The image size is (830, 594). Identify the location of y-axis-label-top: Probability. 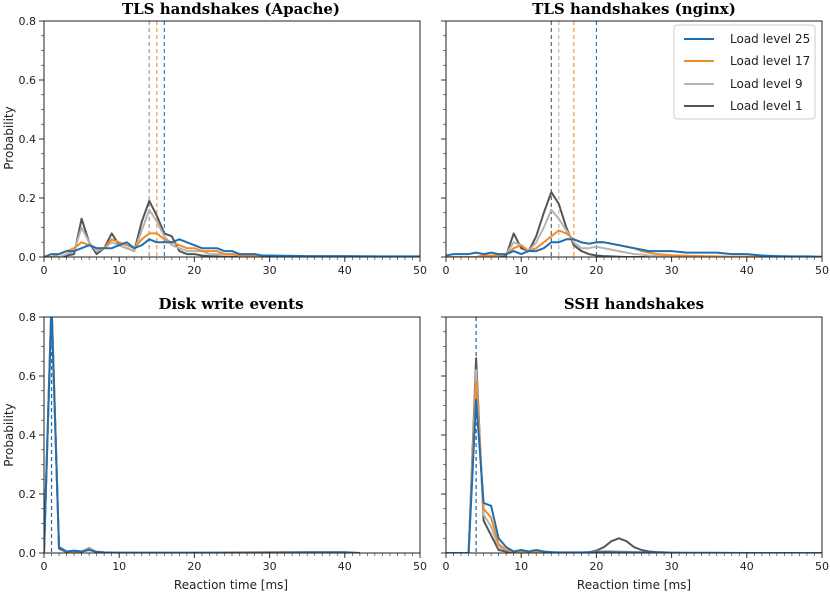
(9, 137).